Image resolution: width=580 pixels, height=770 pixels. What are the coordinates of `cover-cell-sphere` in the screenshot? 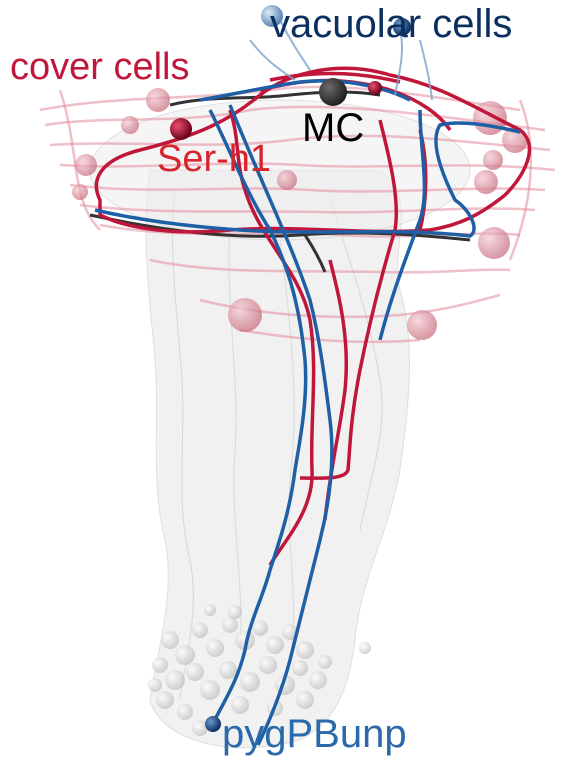 It's located at (375, 88).